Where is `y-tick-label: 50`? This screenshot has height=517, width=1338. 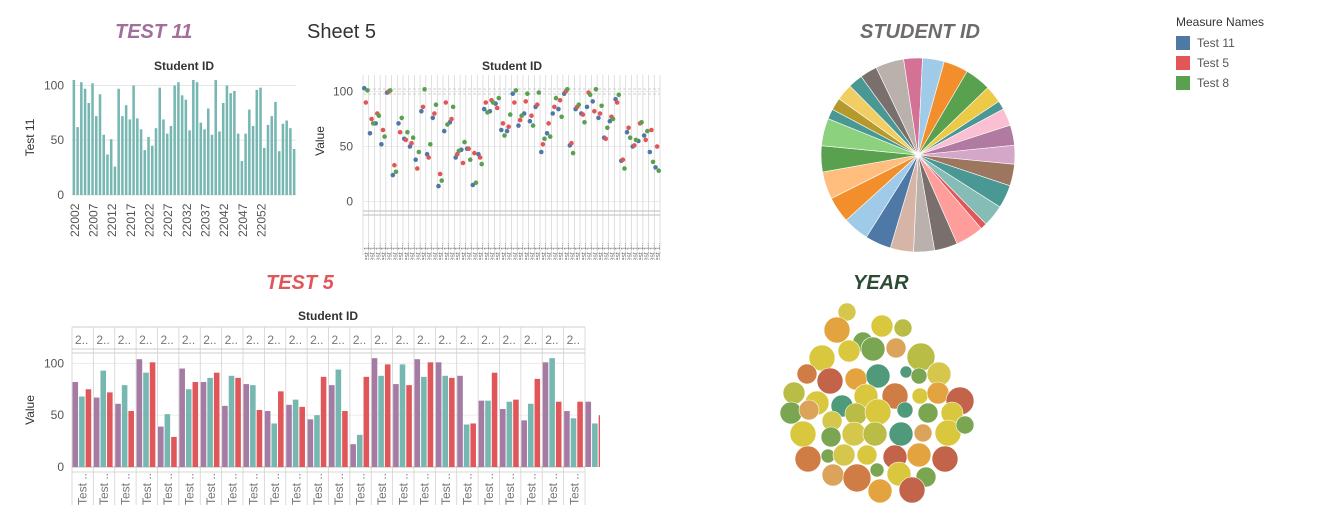
y-tick-label: 50 is located at coordinates (347, 147).